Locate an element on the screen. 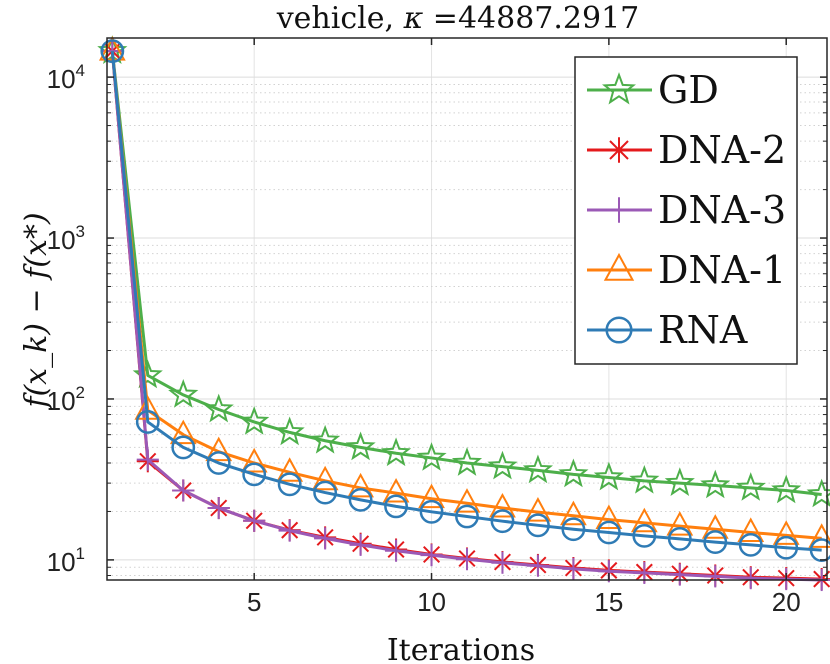 This screenshot has width=830, height=664. legend-item-dna-1: DNA-1 is located at coordinates (686, 270).